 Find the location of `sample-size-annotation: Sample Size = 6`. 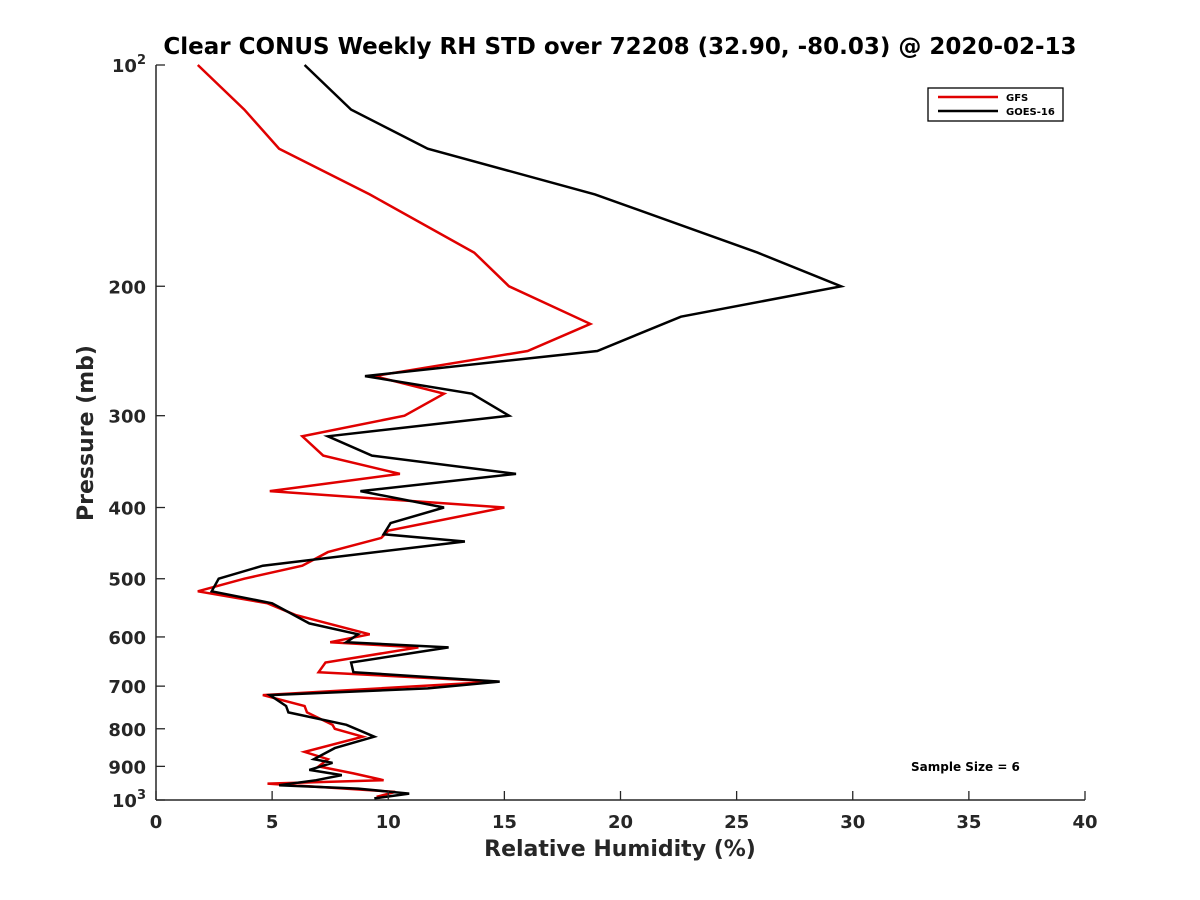

sample-size-annotation: Sample Size = 6 is located at coordinates (965, 767).